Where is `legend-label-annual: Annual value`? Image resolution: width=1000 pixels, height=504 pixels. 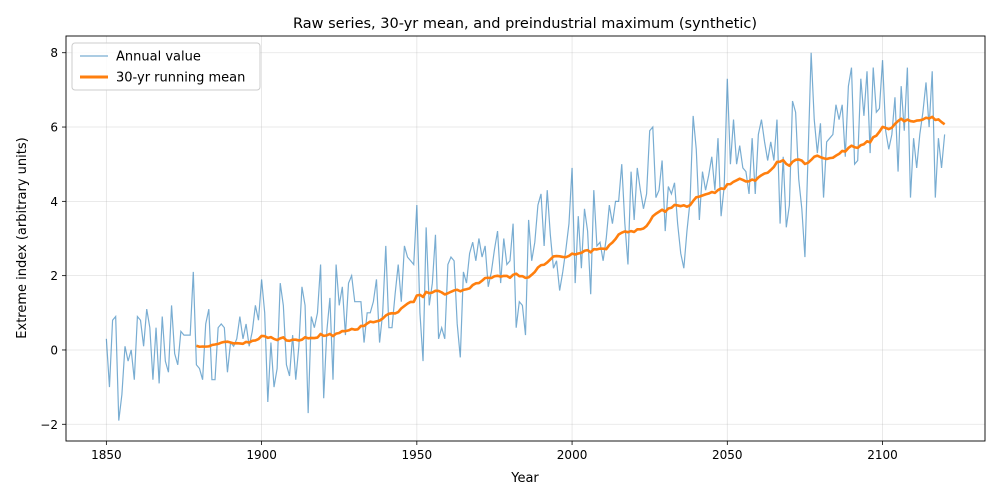 legend-label-annual: Annual value is located at coordinates (158, 57).